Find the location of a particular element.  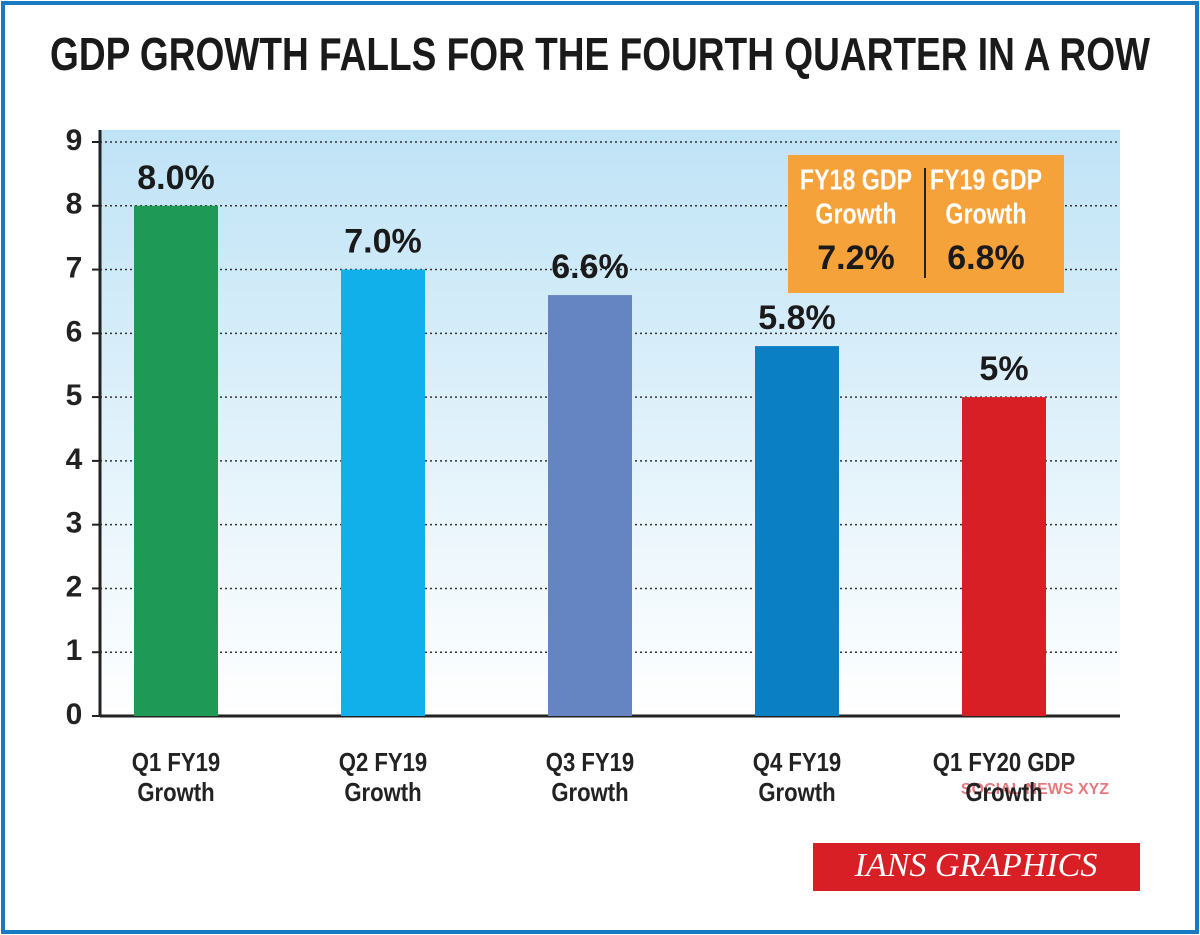

y-tick-label: 7 is located at coordinates (74, 267).